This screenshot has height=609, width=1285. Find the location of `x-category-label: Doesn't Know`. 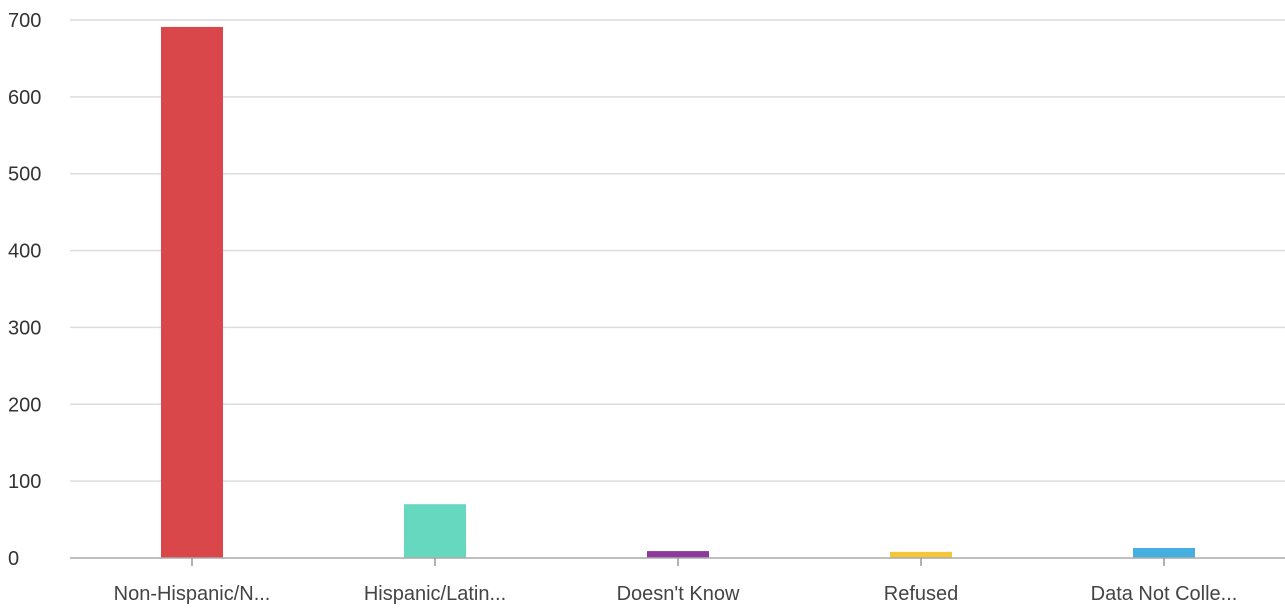

x-category-label: Doesn't Know is located at coordinates (678, 594).